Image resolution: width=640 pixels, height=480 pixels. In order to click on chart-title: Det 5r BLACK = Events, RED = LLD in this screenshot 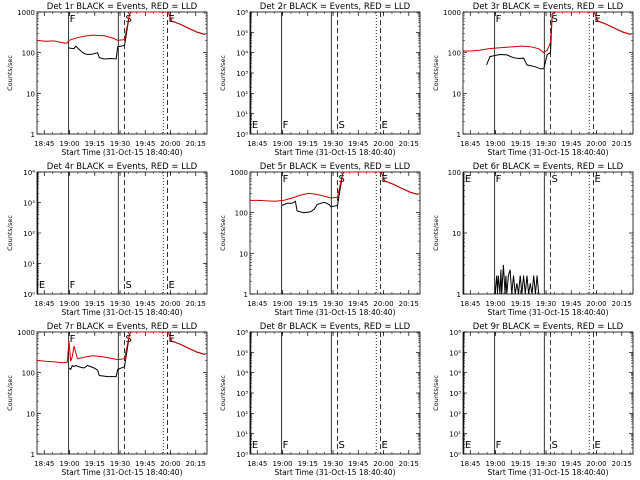, I will do `click(335, 167)`.